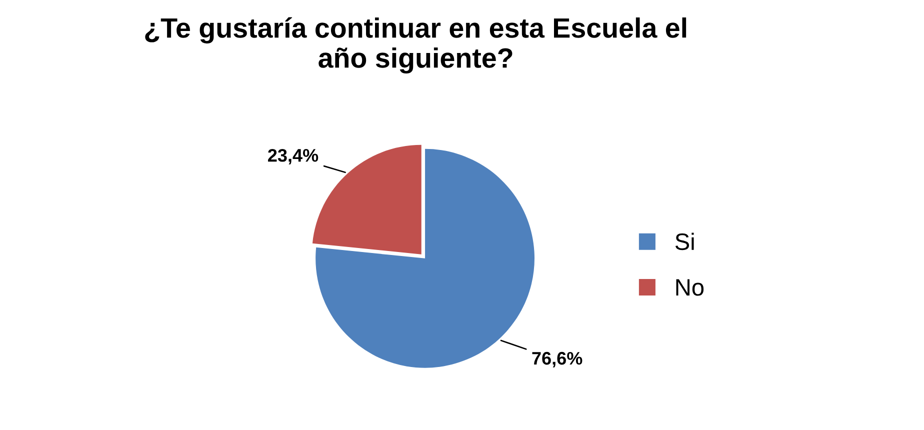  Describe the element at coordinates (293, 156) in the screenshot. I see `data-label: 23,4%` at that location.